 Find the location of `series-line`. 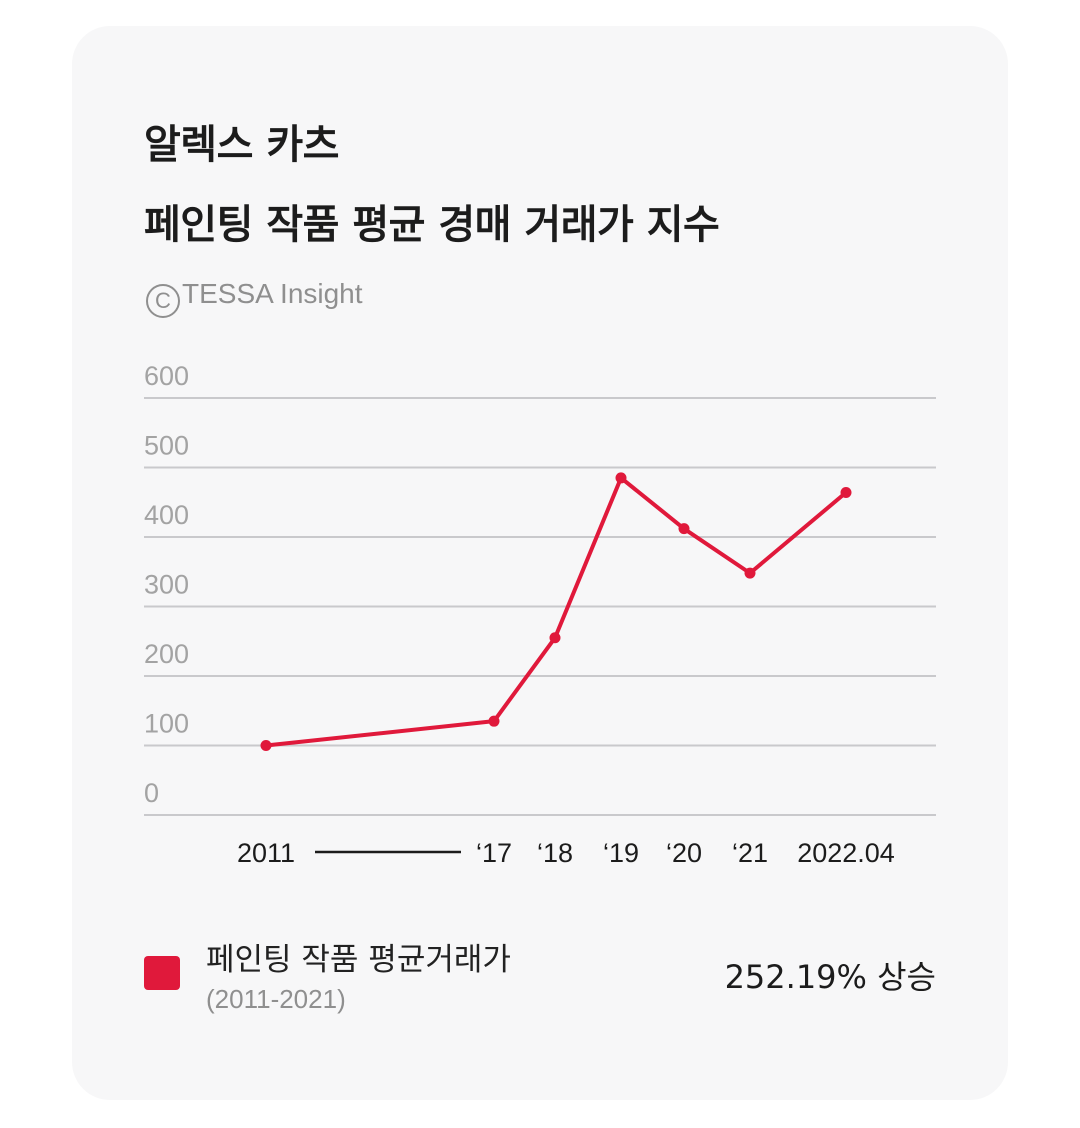

series-line is located at coordinates (556, 611).